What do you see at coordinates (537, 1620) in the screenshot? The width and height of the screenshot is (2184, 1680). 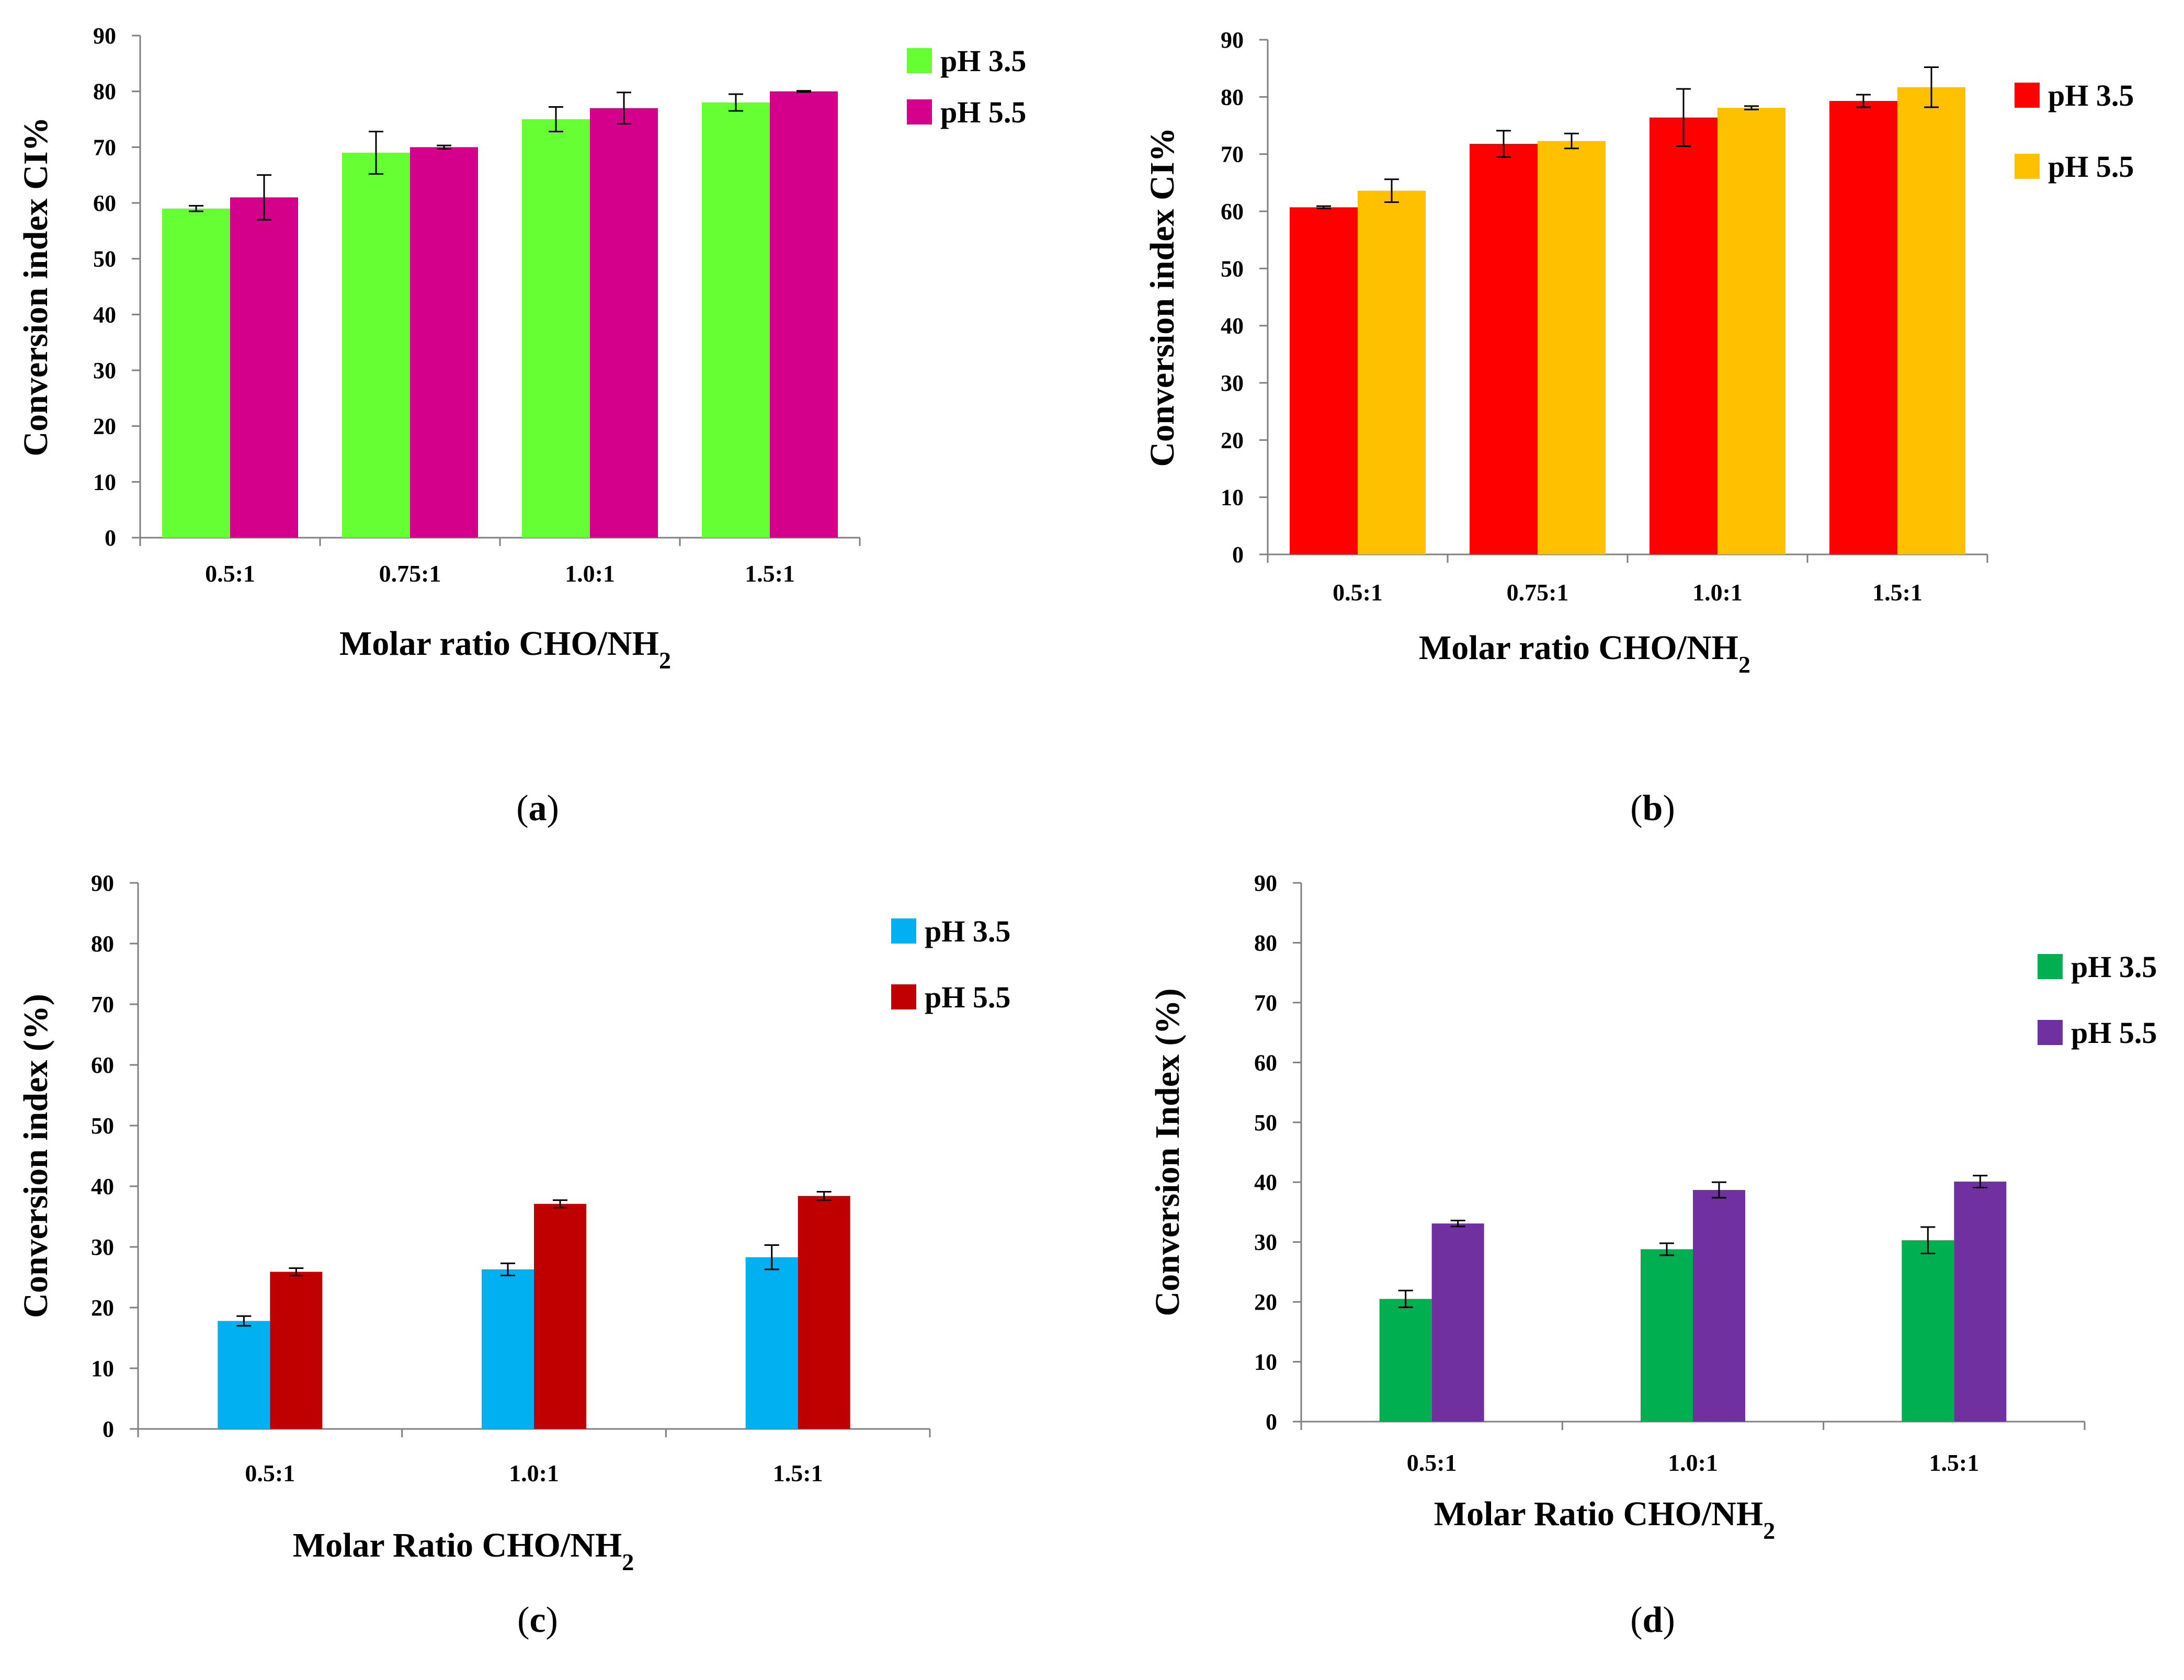 I see `panel-caption: (c)` at bounding box center [537, 1620].